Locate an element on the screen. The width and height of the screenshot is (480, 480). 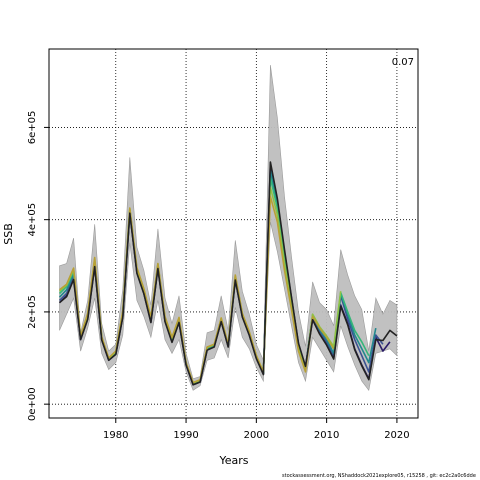
x-tick-label: 1980 is located at coordinates (115, 435).